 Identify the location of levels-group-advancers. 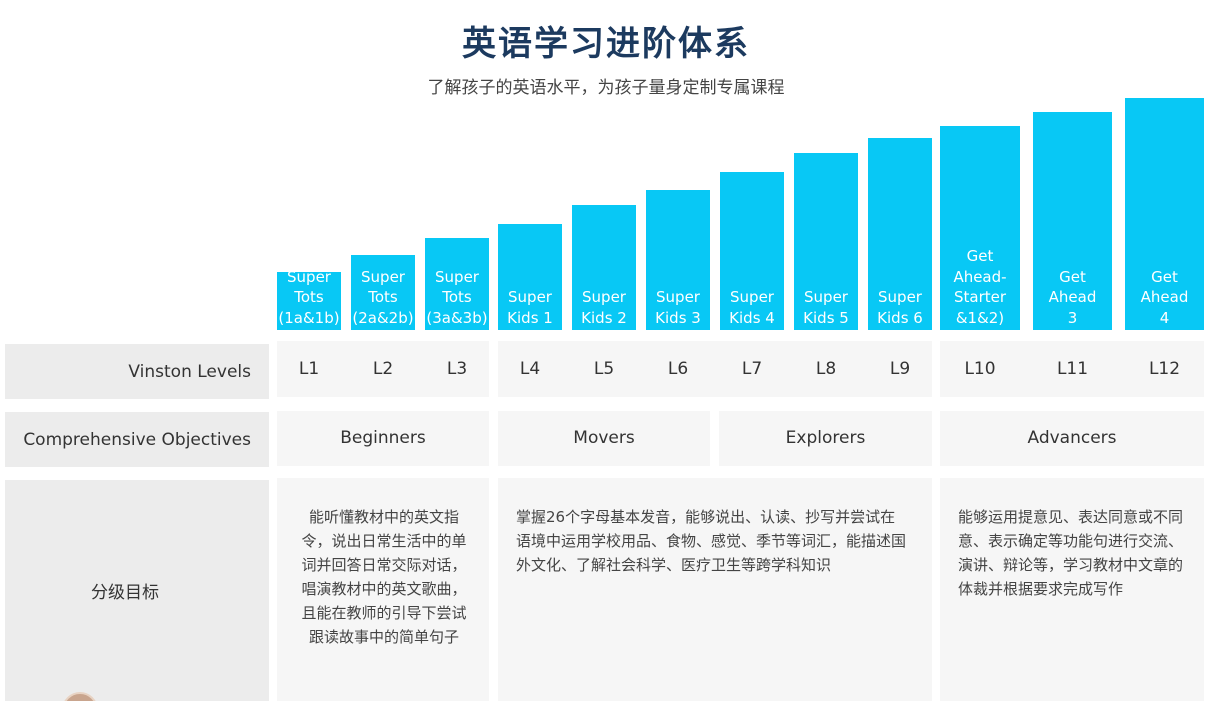
(1072, 369).